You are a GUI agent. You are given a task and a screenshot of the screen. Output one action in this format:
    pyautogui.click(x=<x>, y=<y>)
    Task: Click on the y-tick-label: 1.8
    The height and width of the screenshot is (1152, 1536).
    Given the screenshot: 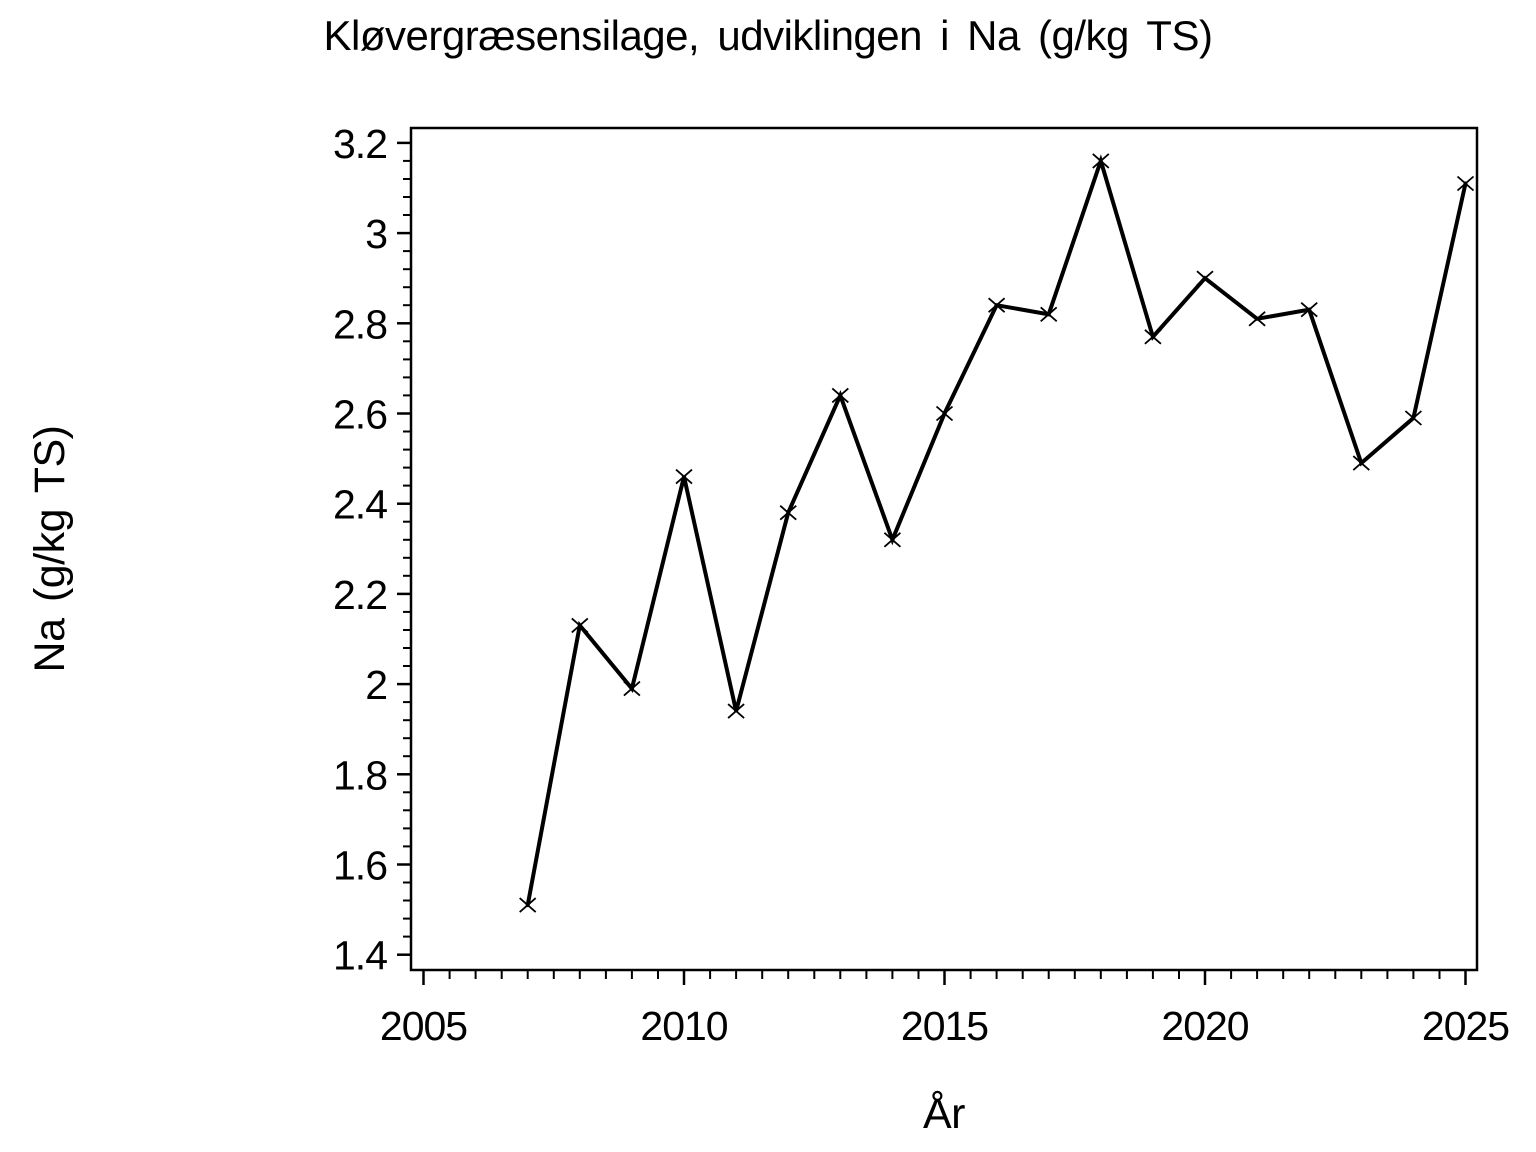 What is the action you would take?
    pyautogui.click(x=360, y=775)
    